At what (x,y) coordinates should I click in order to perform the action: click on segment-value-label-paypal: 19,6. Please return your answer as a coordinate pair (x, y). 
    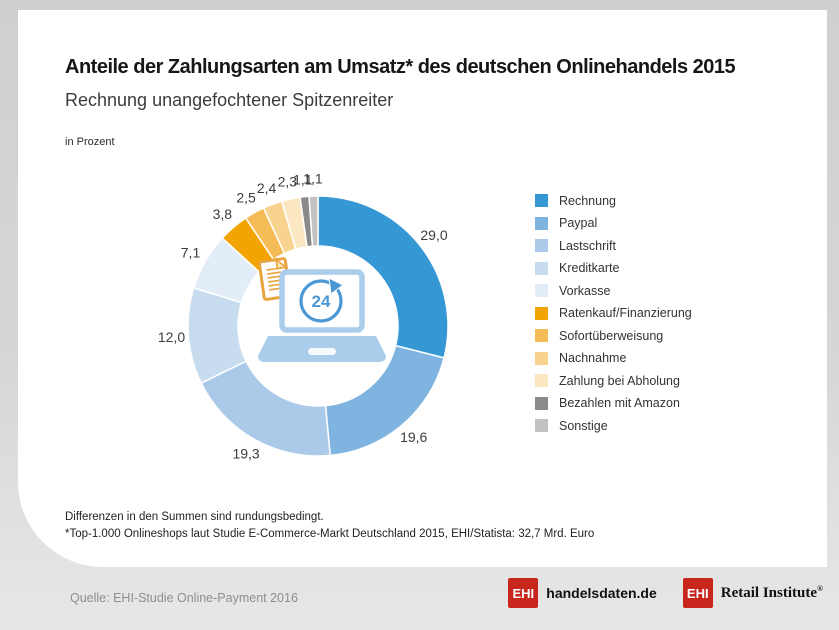
    Looking at the image, I should click on (413, 437).